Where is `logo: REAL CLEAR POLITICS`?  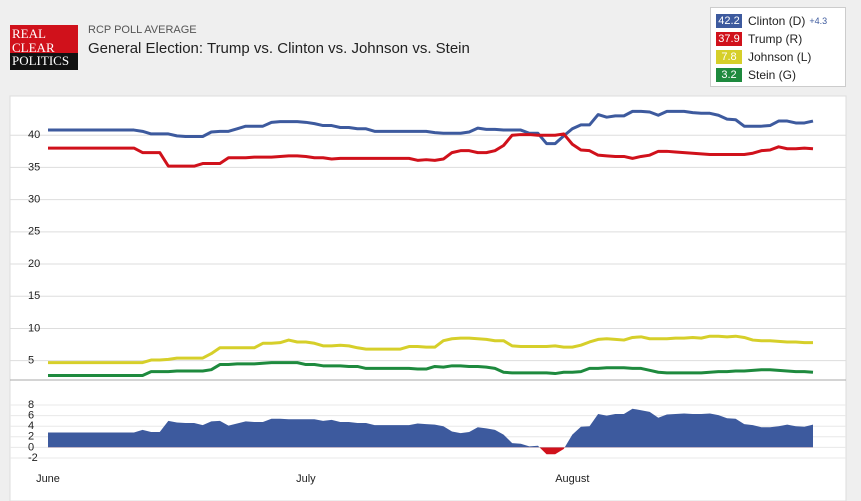
logo: REAL CLEAR POLITICS is located at coordinates (44, 47).